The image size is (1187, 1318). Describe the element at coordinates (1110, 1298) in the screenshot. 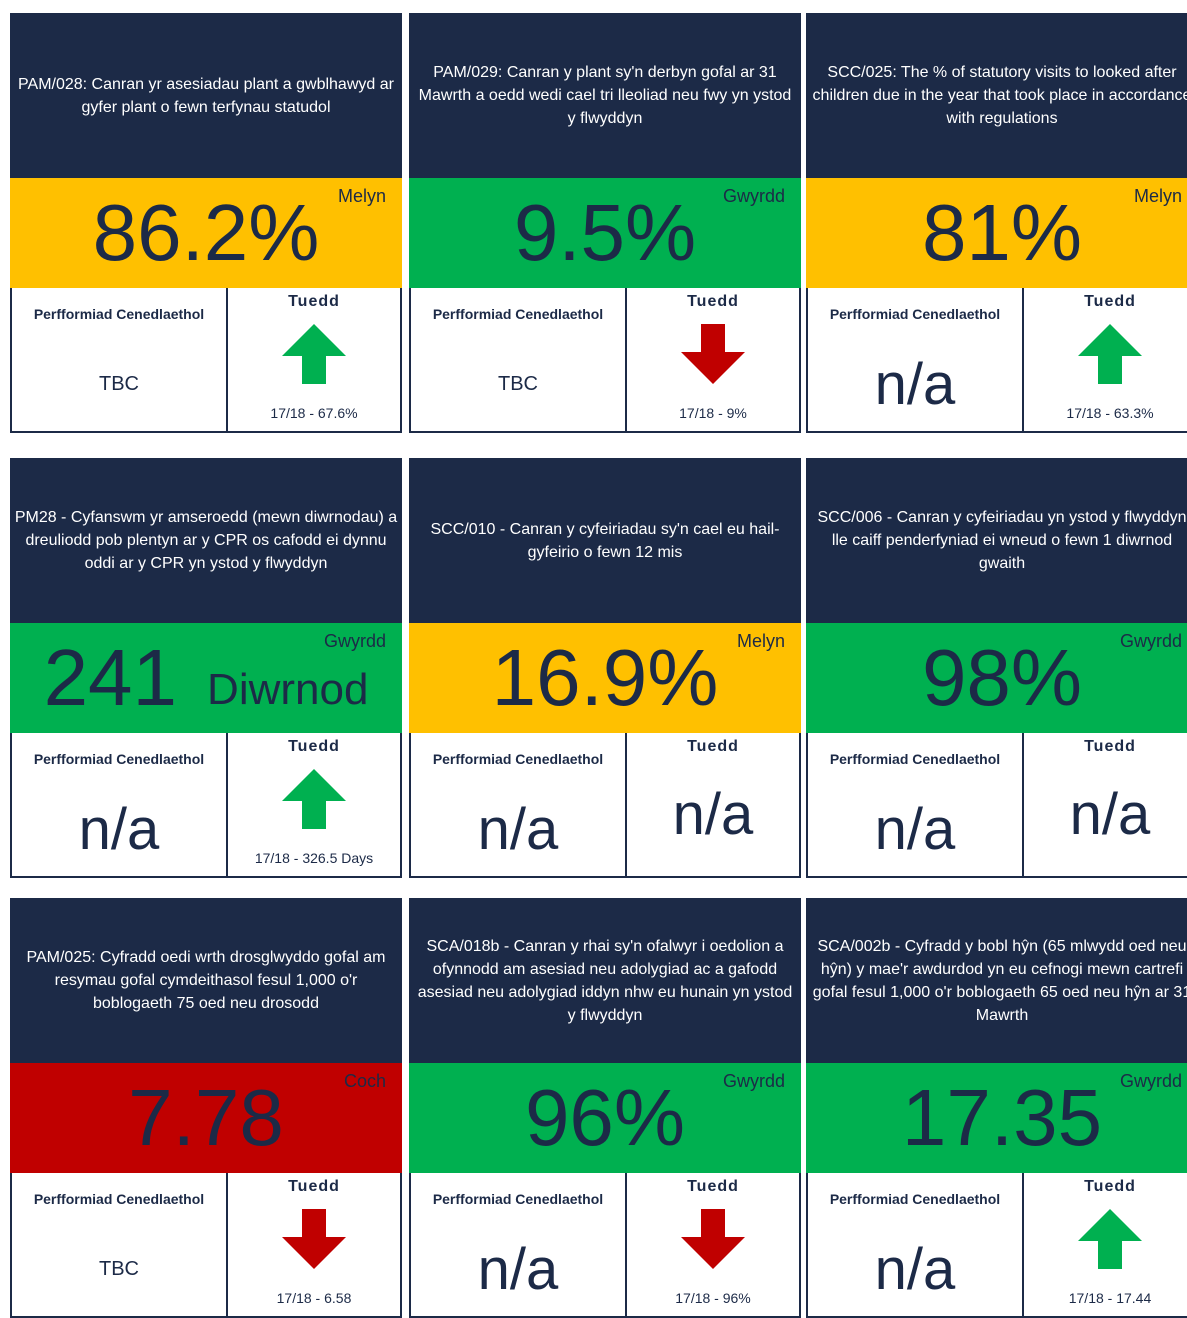

I see `trend-note: 17/18 - 17.44` at that location.